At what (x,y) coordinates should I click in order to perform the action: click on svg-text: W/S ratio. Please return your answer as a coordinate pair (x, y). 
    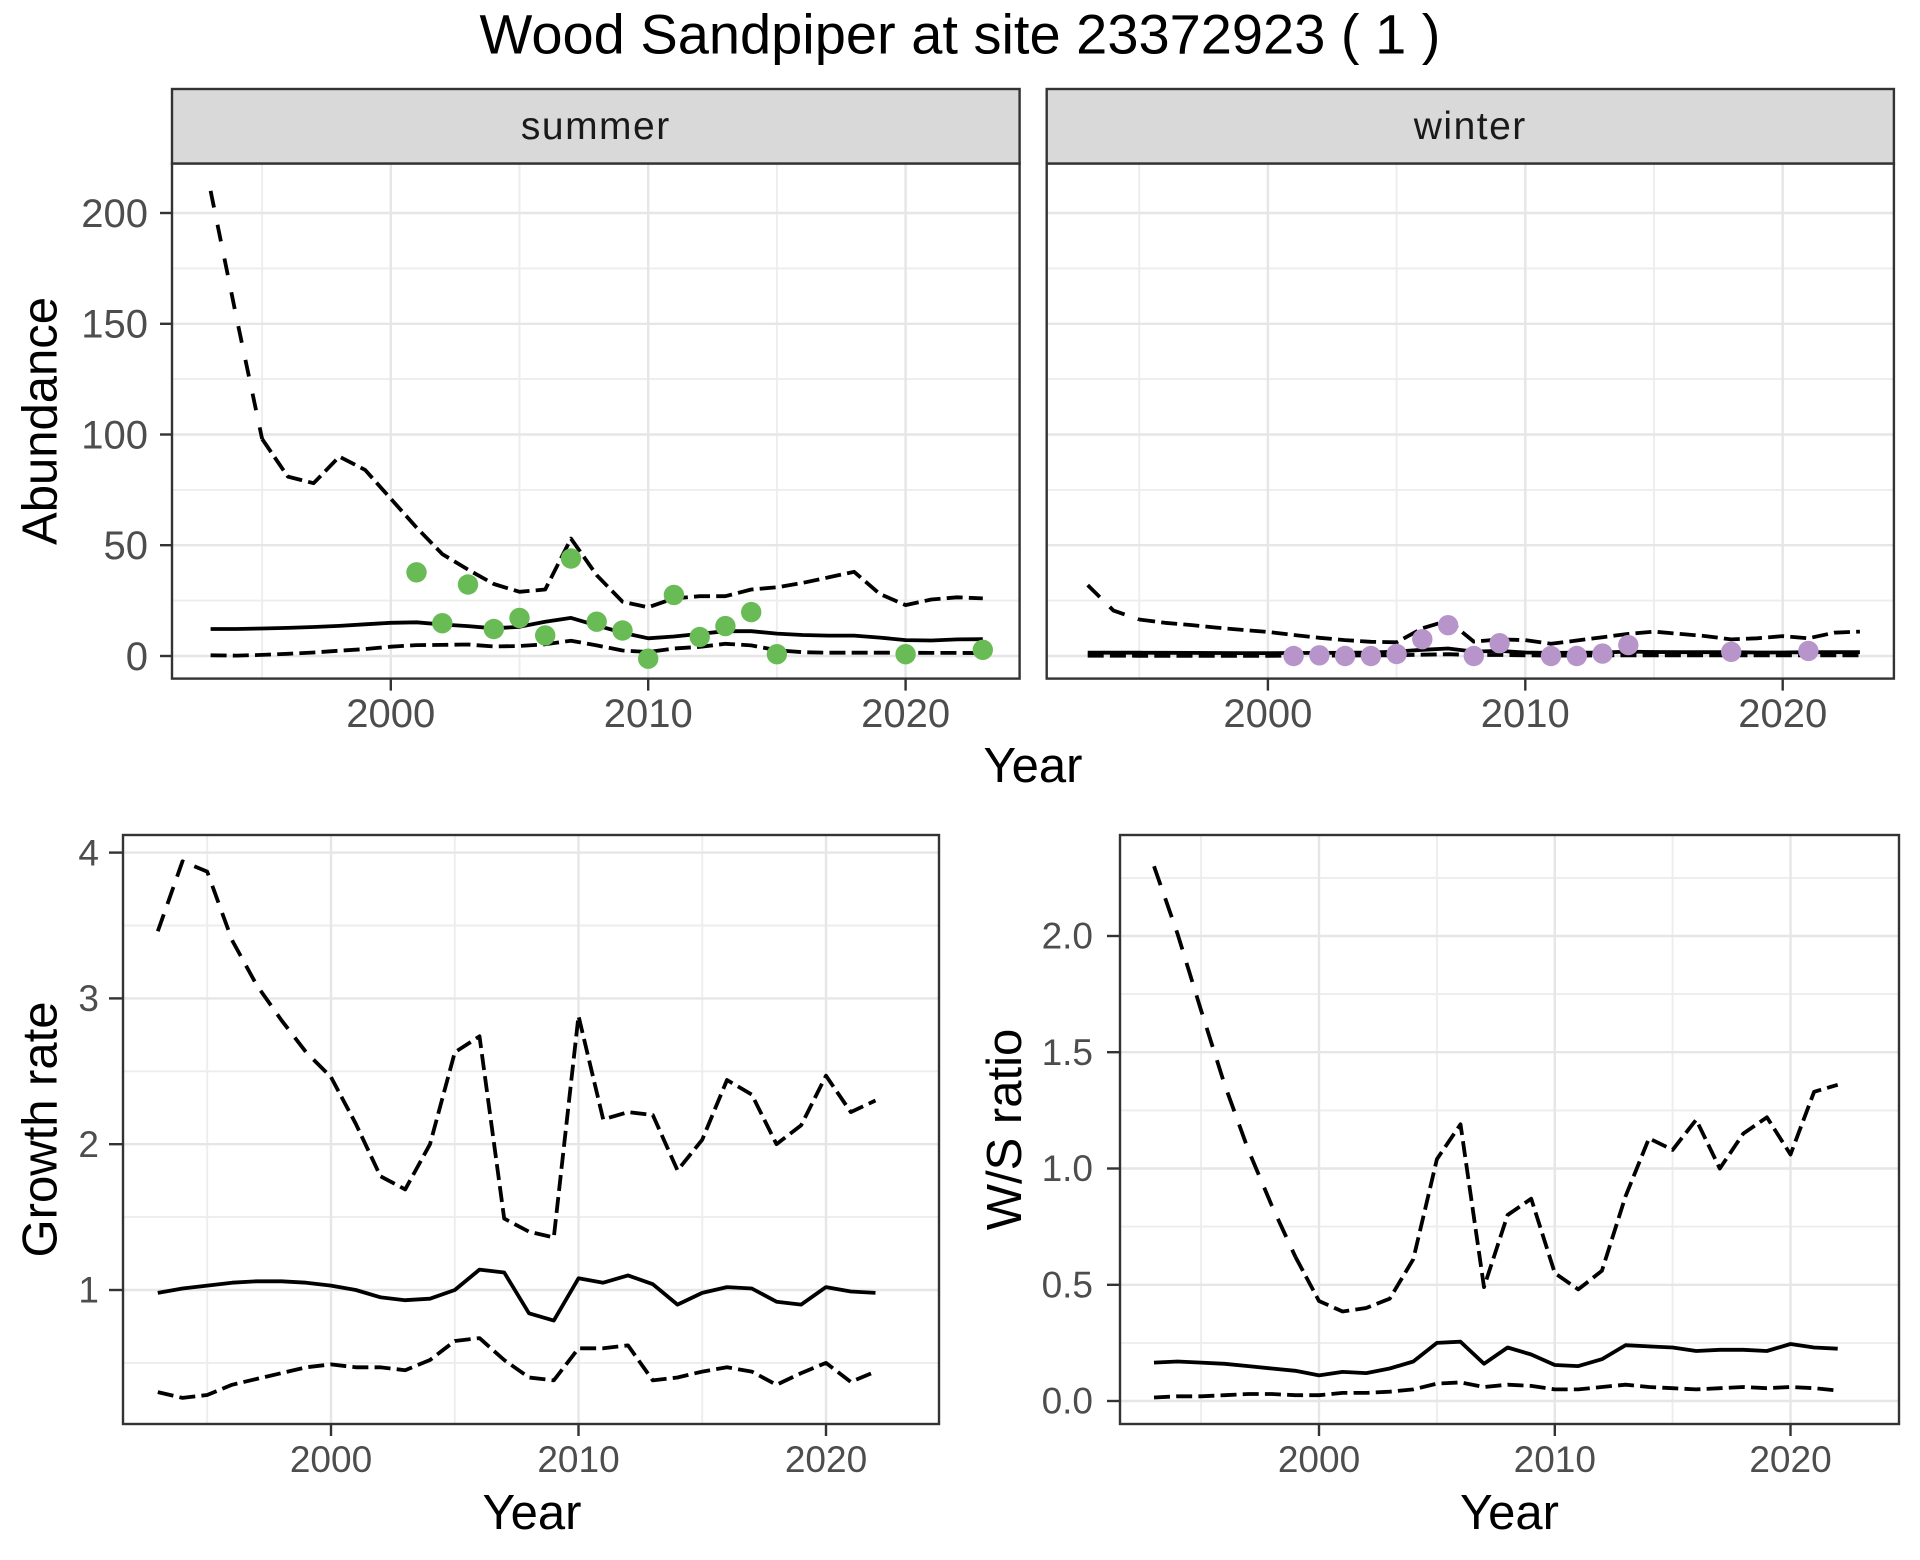
    Looking at the image, I should click on (1005, 1129).